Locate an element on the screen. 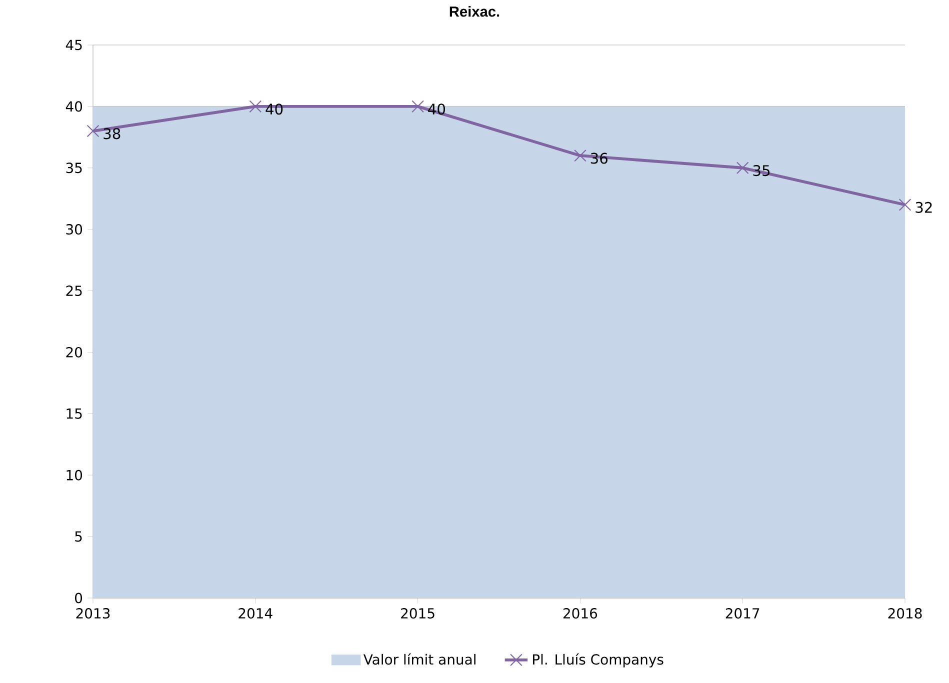 The height and width of the screenshot is (683, 949). x-tick-label: 2014 is located at coordinates (255, 613).